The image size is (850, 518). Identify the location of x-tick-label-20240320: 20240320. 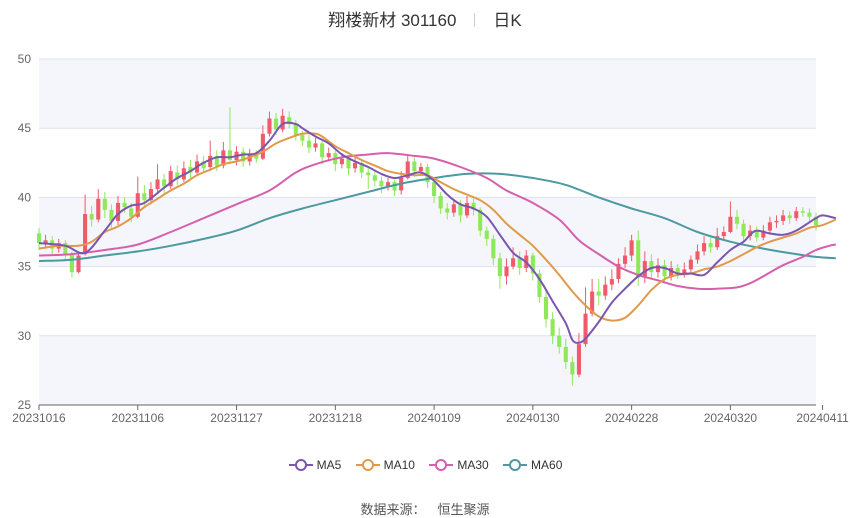
(731, 418).